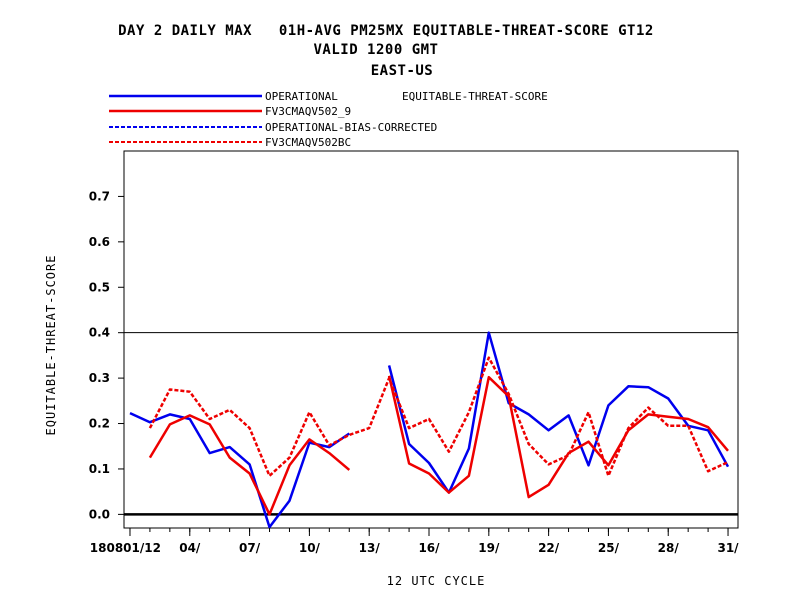 This screenshot has height=612, width=792. What do you see at coordinates (310, 548) in the screenshot?
I see `x-tick-label: 10/` at bounding box center [310, 548].